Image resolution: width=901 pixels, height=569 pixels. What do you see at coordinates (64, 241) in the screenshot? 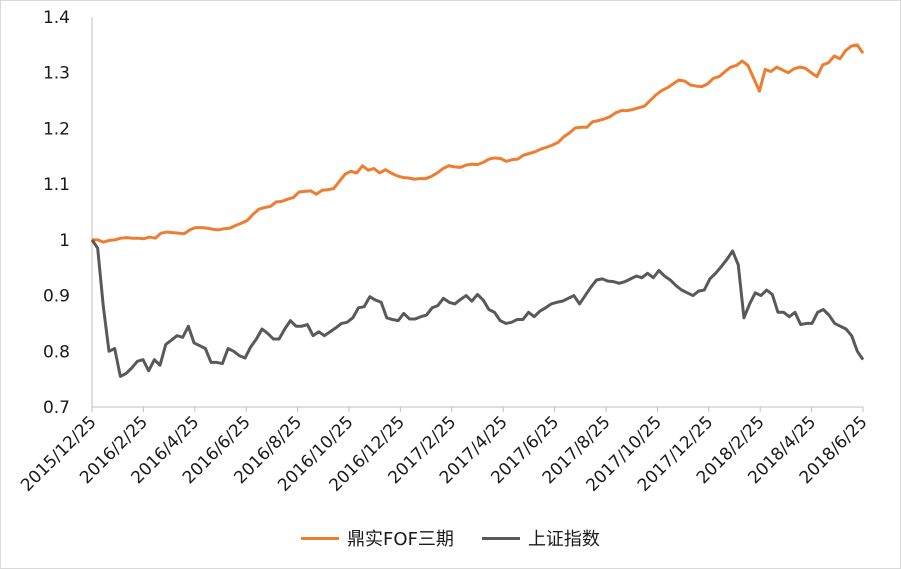
I see `y-tick-label: 1` at bounding box center [64, 241].